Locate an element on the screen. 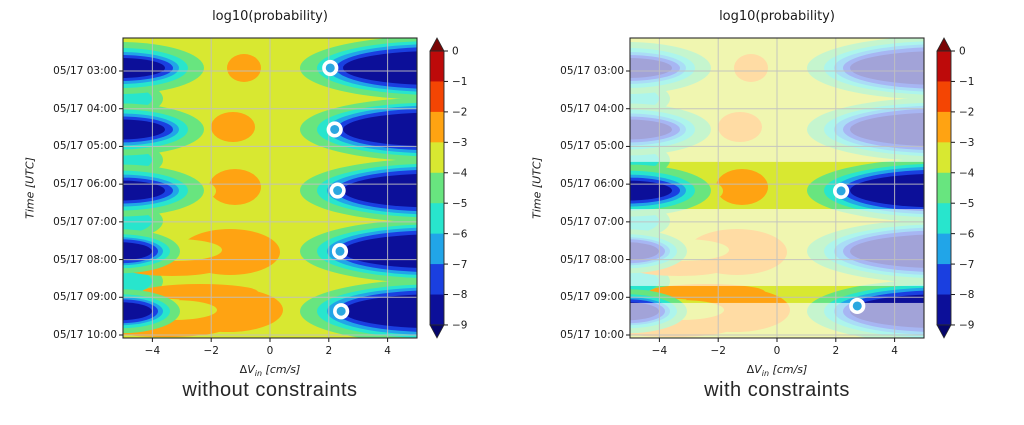  x-axis-label-right: ΔVin [cm/s] is located at coordinates (777, 370).